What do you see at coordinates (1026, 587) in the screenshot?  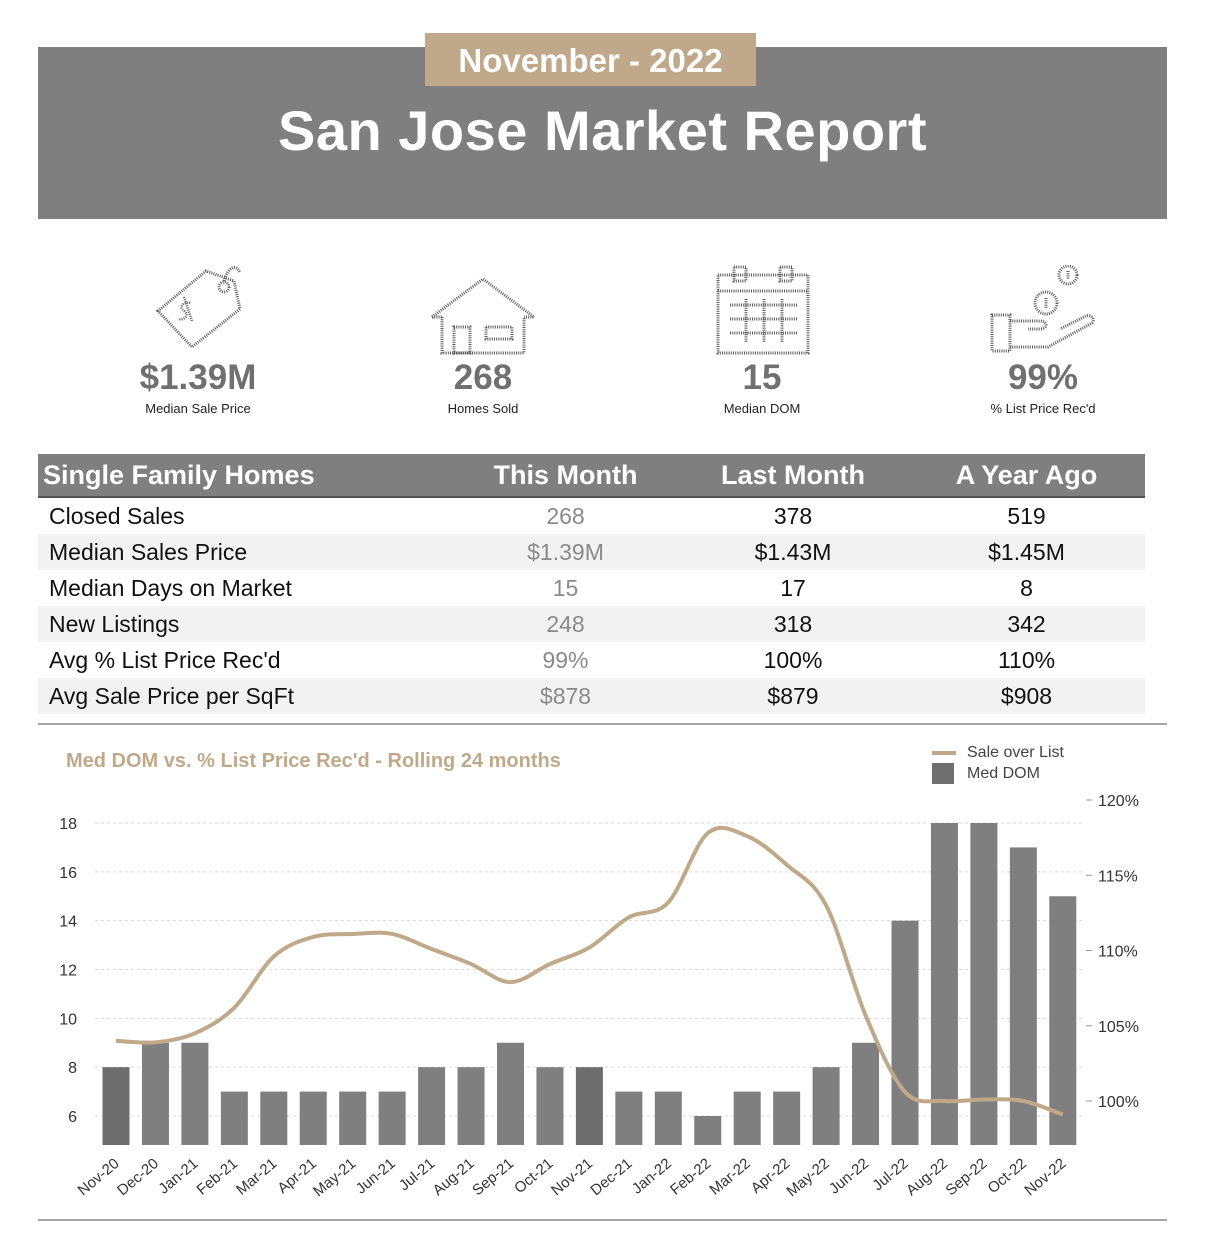 I see `year-ago-value: 8` at bounding box center [1026, 587].